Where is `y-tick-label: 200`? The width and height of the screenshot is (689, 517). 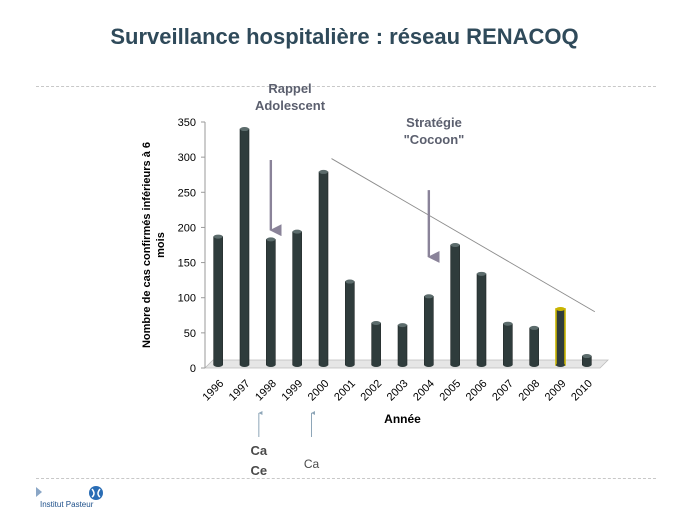 y-tick-label: 200 is located at coordinates (187, 228).